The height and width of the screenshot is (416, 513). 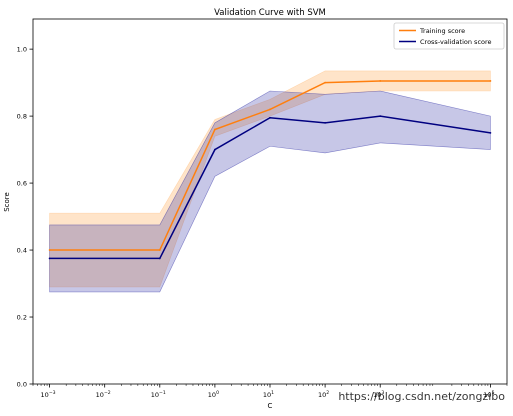 I want to click on x-axis: 10⁻³ 10⁻² 10⁻¹ 10⁰ 10¹ 10² 10³ 10⁵, so click(x=270, y=391).